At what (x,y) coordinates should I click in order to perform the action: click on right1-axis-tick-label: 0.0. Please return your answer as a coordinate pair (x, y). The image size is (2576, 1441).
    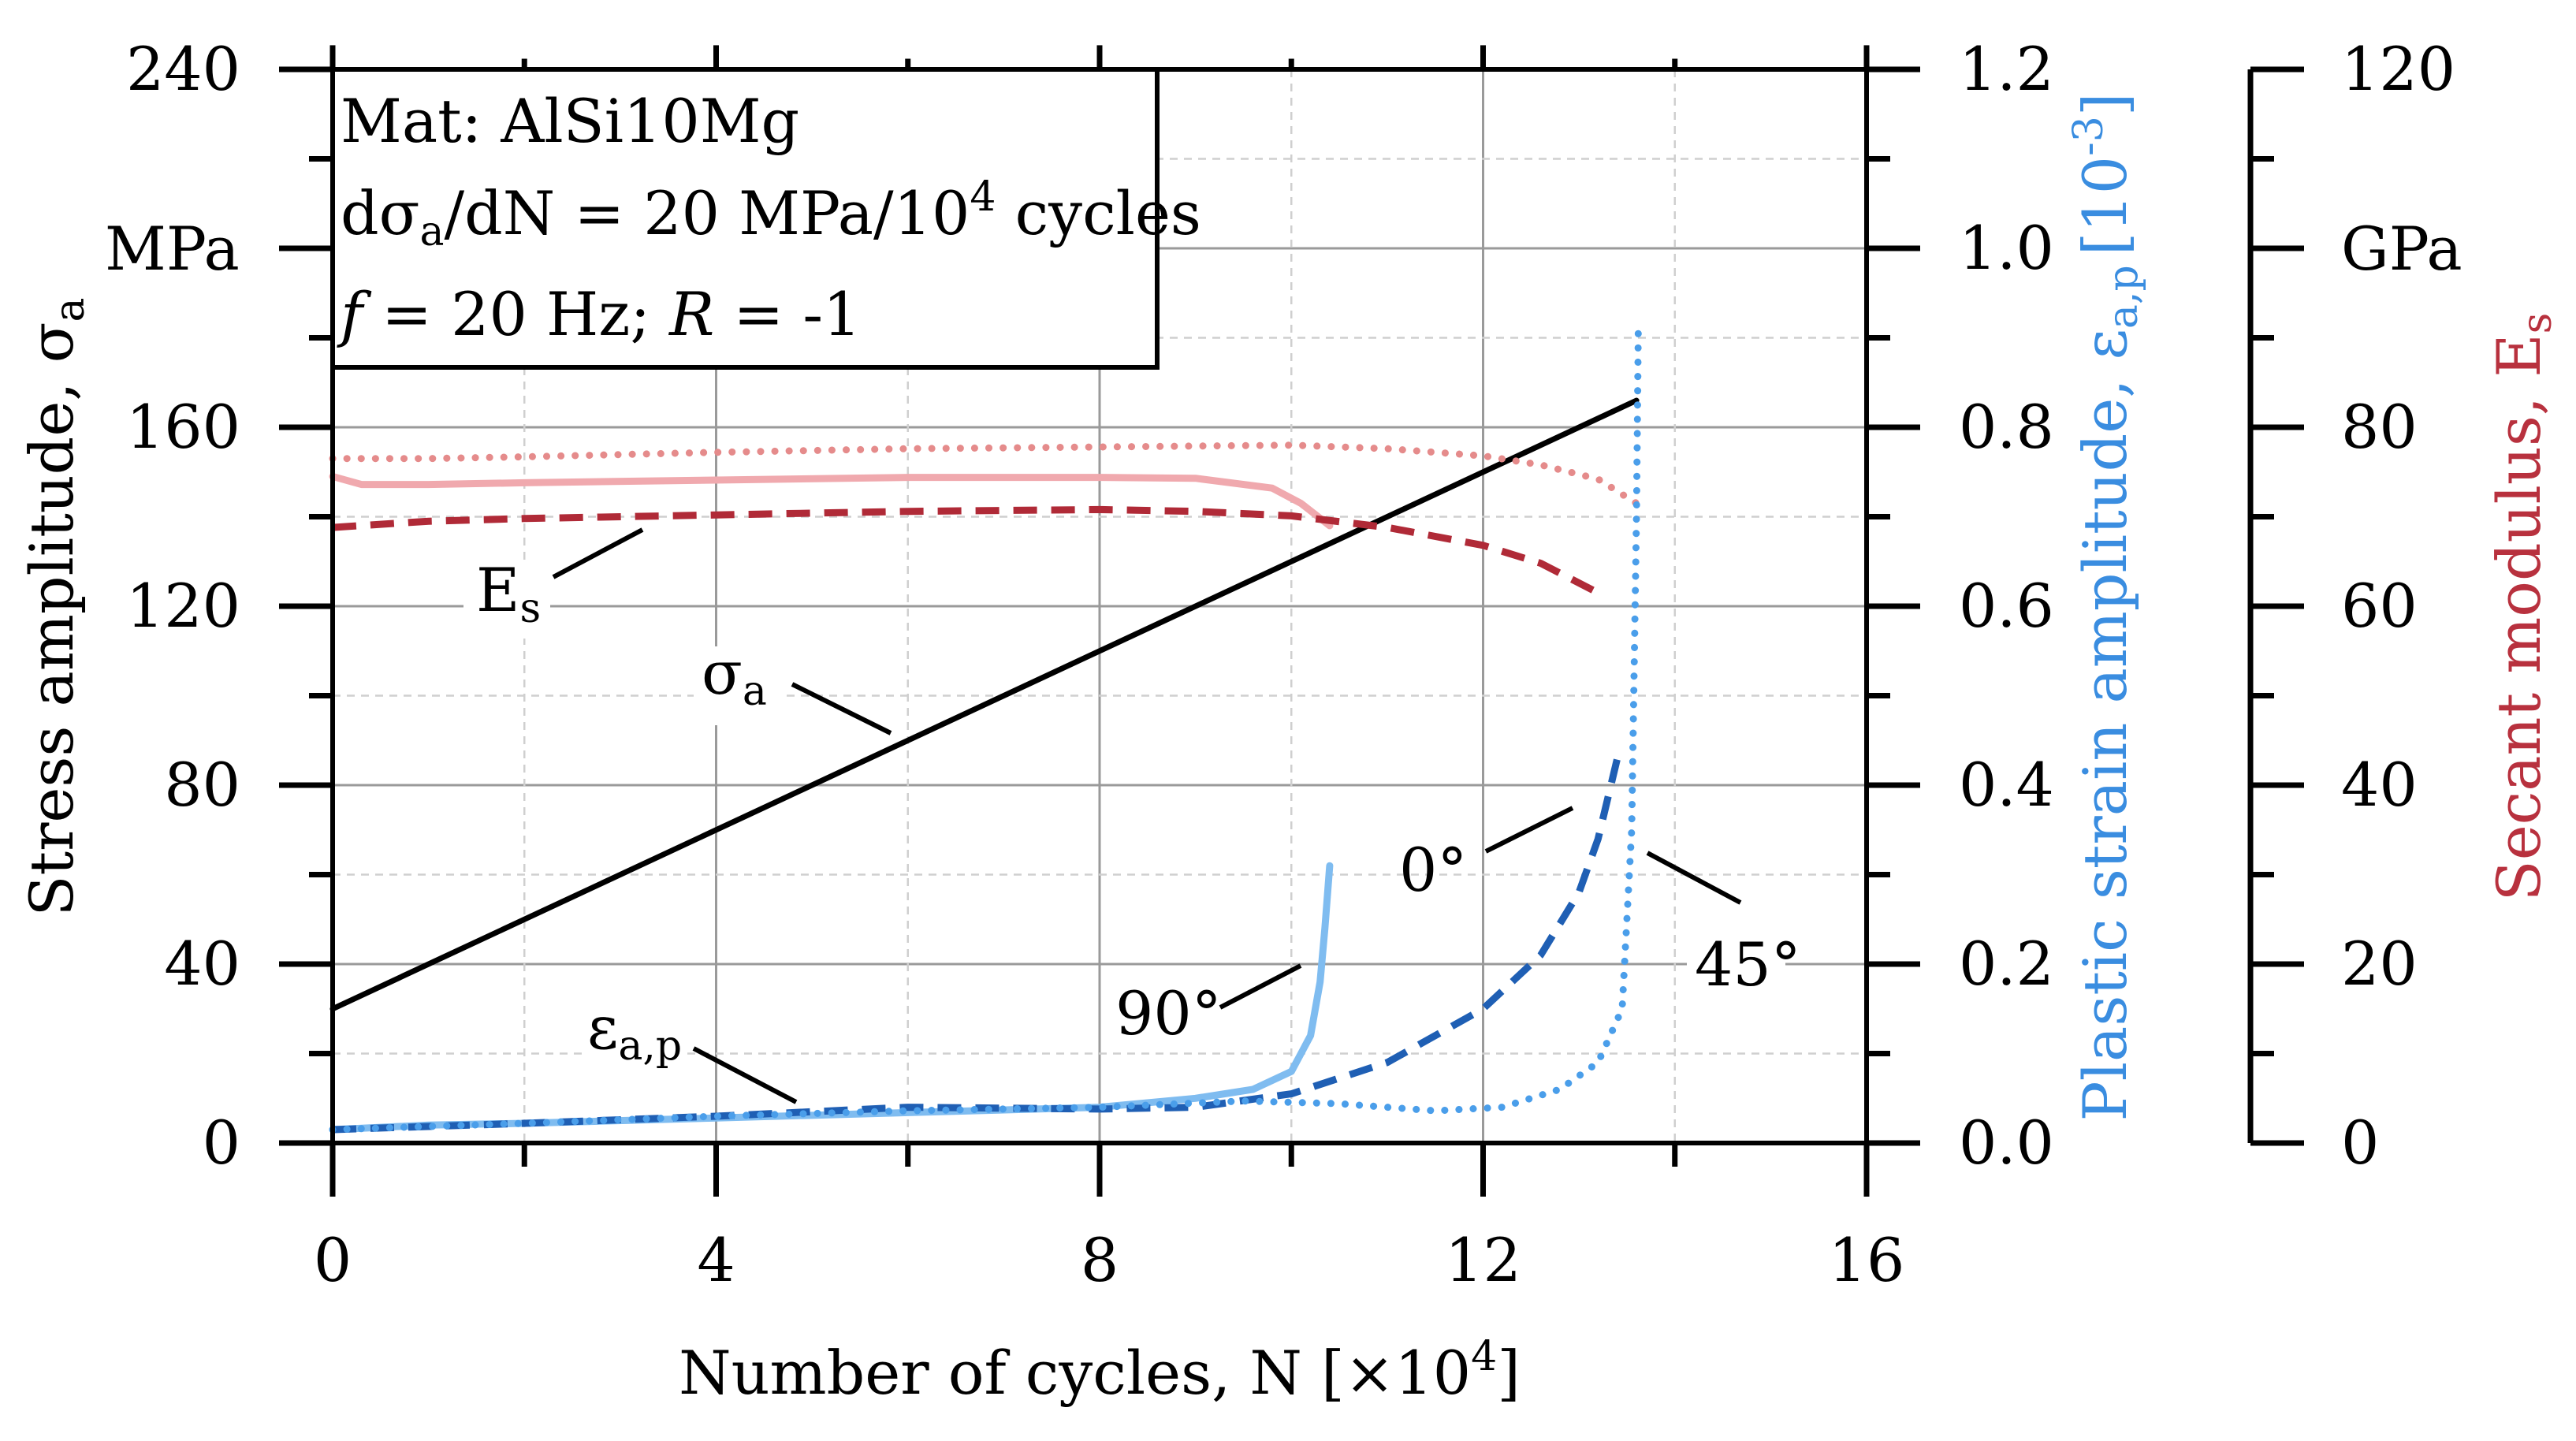
    Looking at the image, I should click on (2006, 1143).